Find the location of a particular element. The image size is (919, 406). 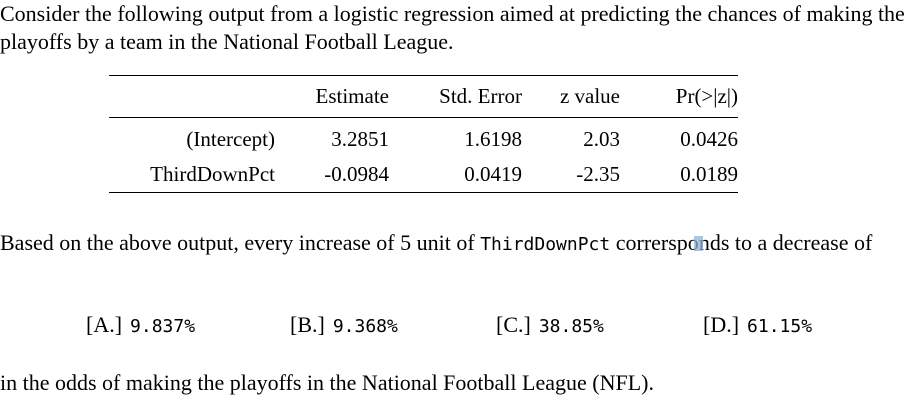

table-row: (Intercept) 3.2851 1.6198 2.03 0.0426 is located at coordinates (423, 137).